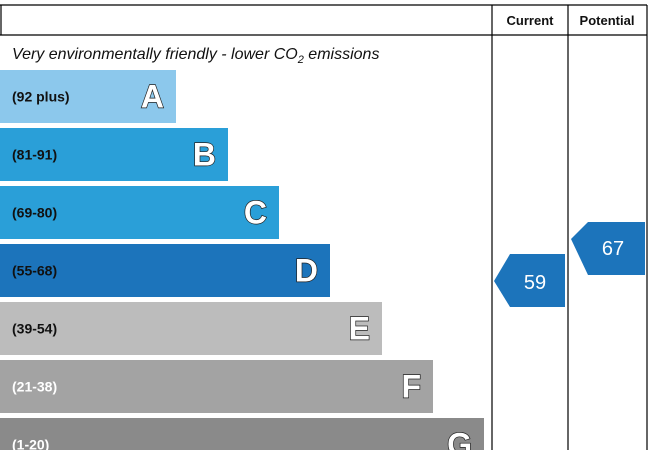  Describe the element at coordinates (359, 329) in the screenshot. I see `band-letter: E` at that location.